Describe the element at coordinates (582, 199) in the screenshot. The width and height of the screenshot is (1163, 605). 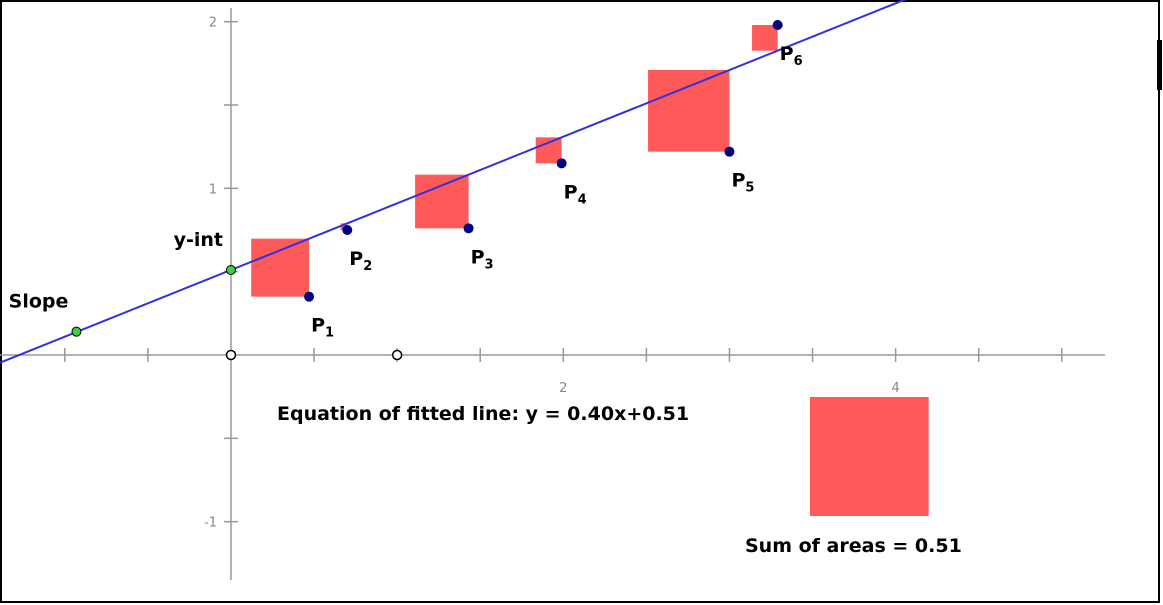
I see `point-subscript: 4` at that location.